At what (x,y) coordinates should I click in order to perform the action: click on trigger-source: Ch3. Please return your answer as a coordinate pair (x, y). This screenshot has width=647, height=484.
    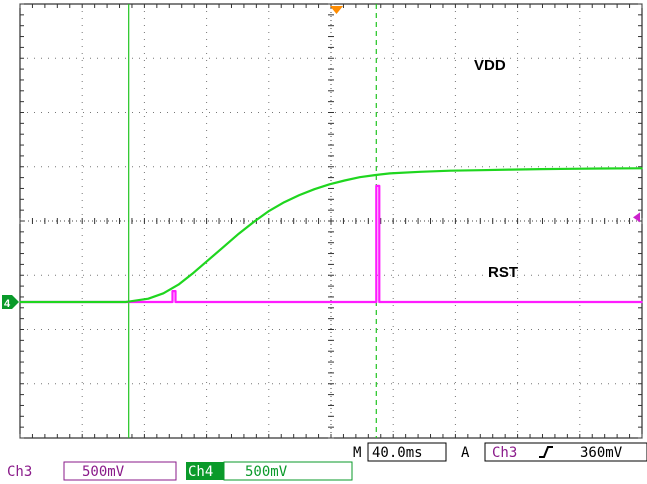
    Looking at the image, I should click on (504, 453).